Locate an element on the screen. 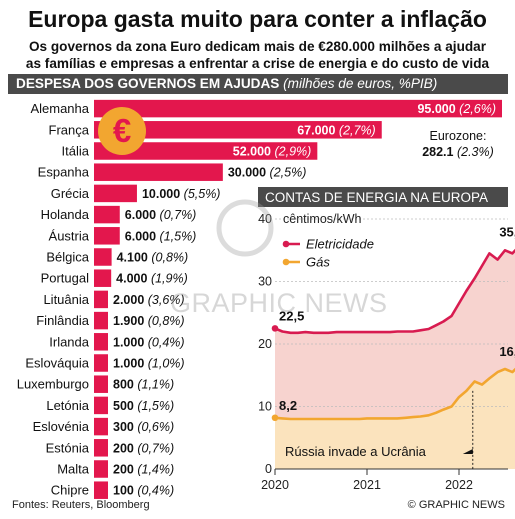  y-axis-unit: cêntimos/kWh is located at coordinates (322, 219).